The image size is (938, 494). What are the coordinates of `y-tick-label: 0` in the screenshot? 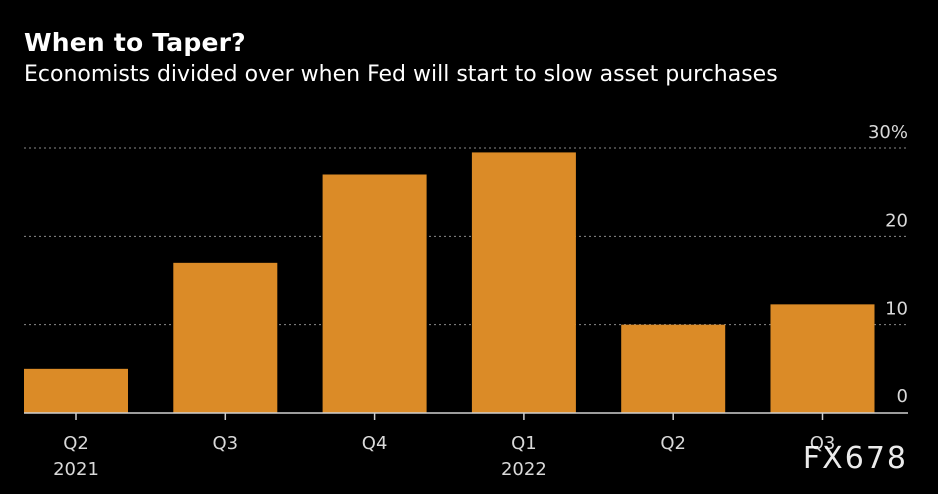 It's located at (902, 396).